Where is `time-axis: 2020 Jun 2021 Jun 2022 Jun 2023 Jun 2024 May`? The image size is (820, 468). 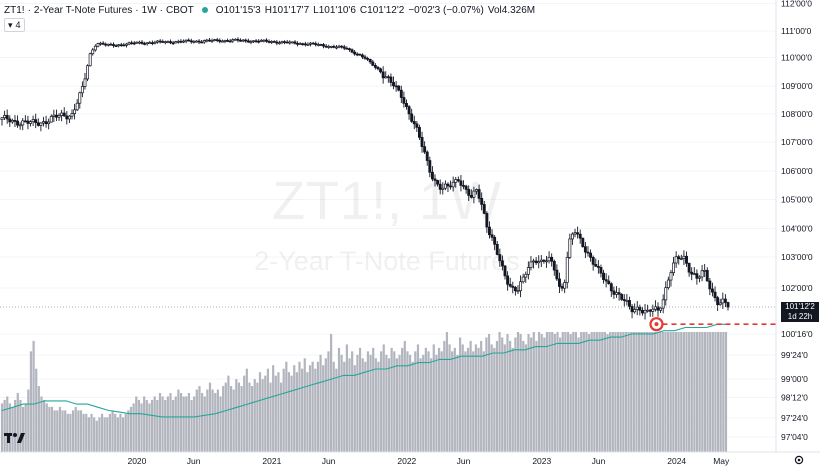
time-axis: 2020 Jun 2021 Jun 2022 Jun 2023 Jun 2024 May is located at coordinates (410, 458).